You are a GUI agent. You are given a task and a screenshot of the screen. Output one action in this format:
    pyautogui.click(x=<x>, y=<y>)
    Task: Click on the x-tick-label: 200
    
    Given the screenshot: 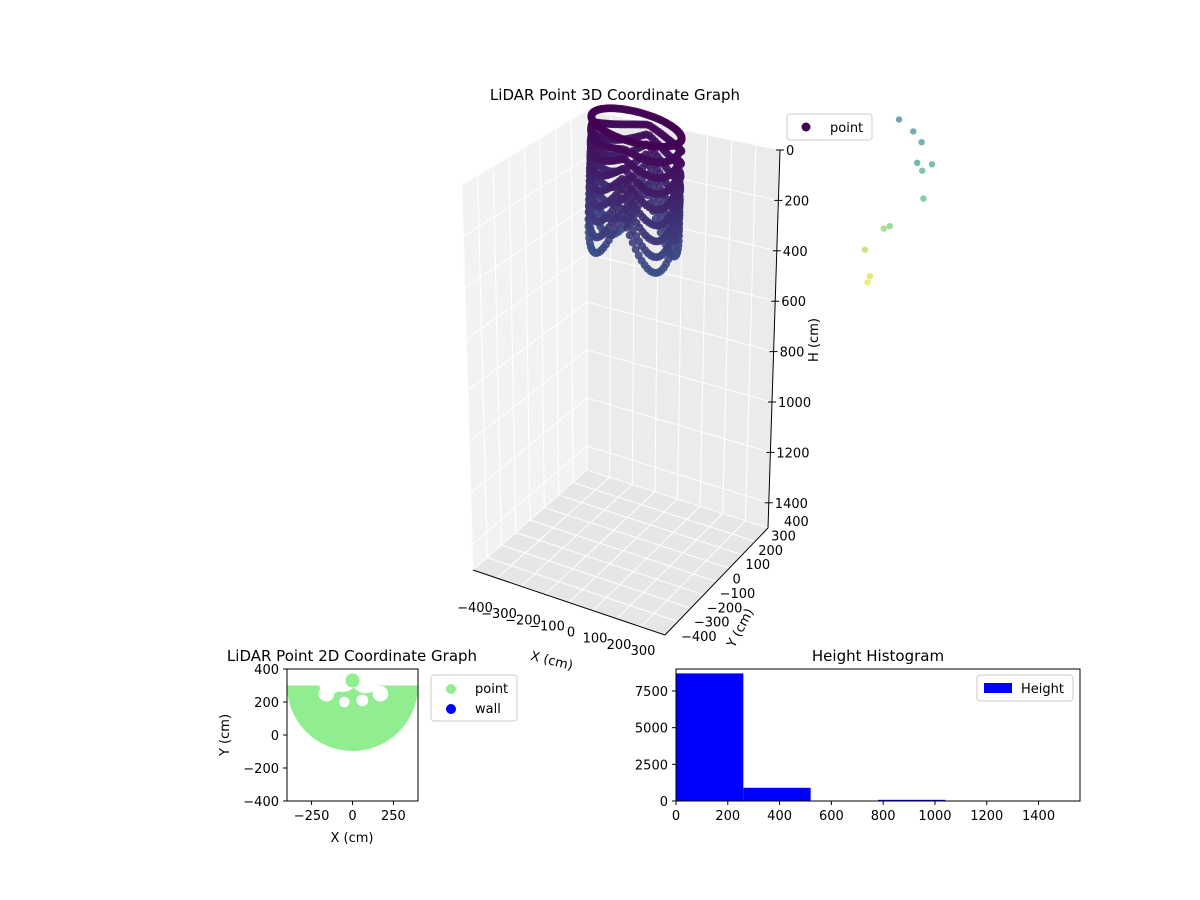 What is the action you would take?
    pyautogui.click(x=727, y=816)
    